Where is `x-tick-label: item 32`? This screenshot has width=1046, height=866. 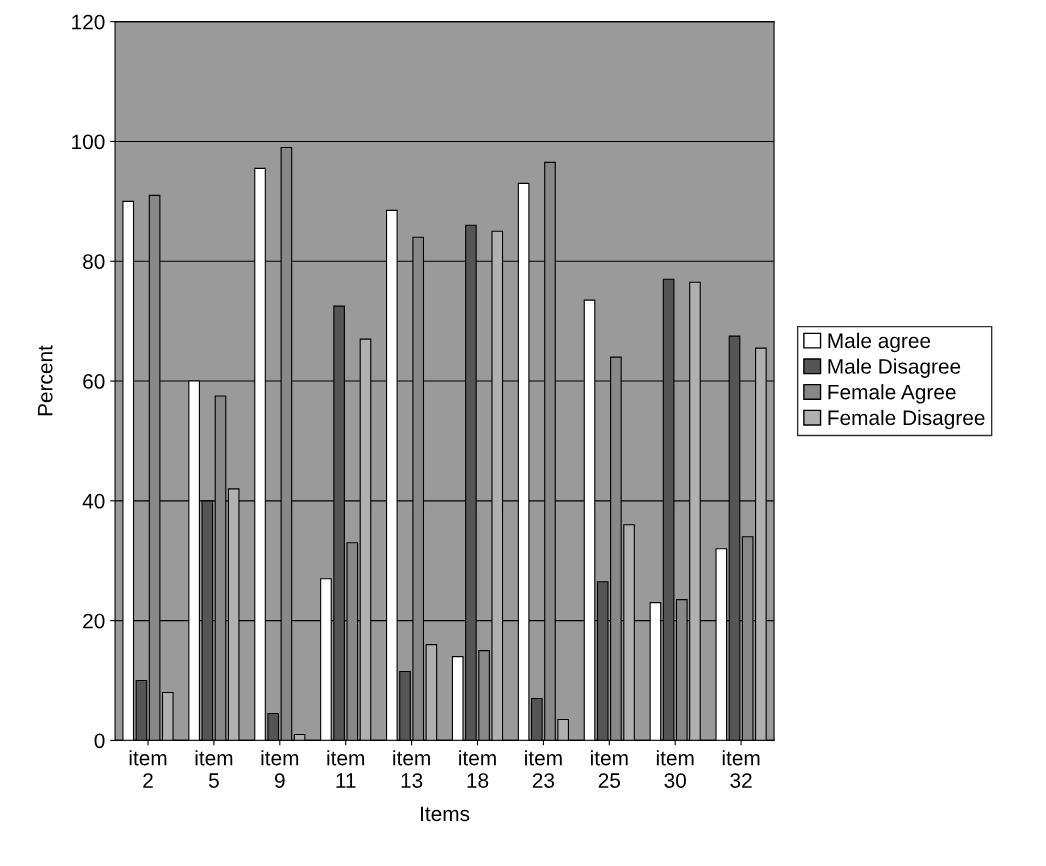 x-tick-label: item 32 is located at coordinates (741, 769).